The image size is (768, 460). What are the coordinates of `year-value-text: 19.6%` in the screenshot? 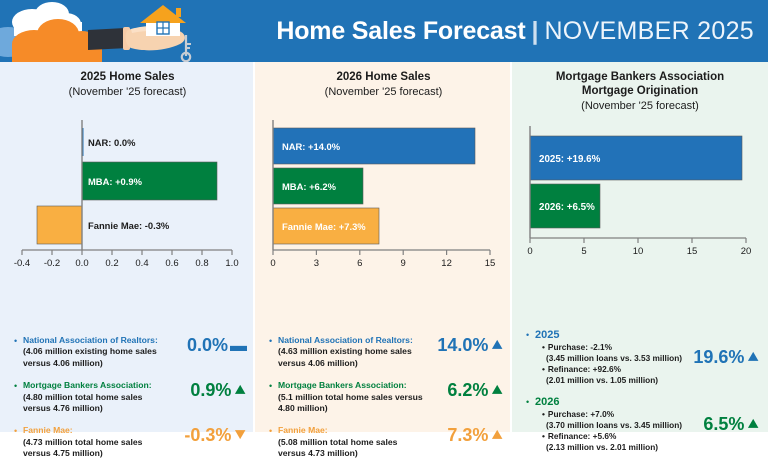 It's located at (719, 356).